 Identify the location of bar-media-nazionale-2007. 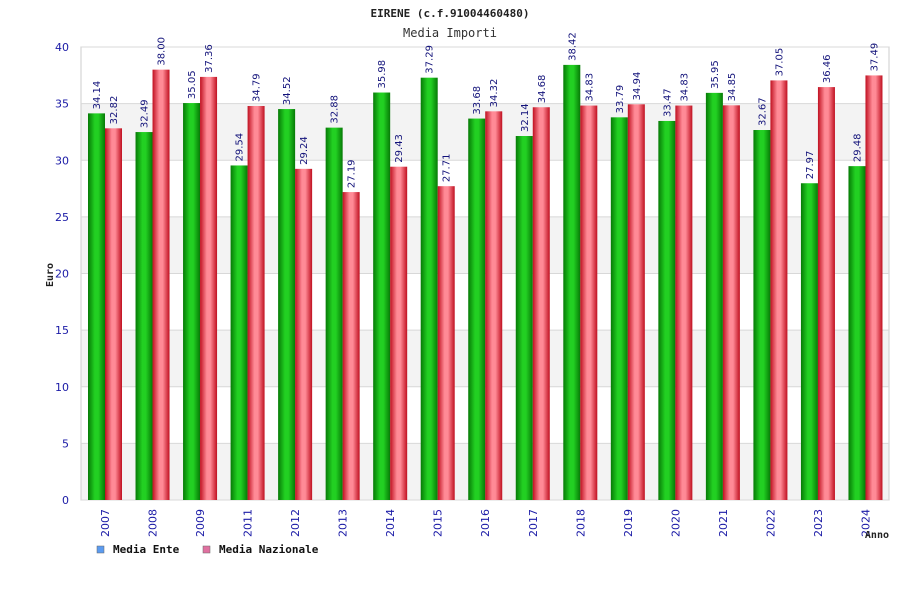
(113, 314).